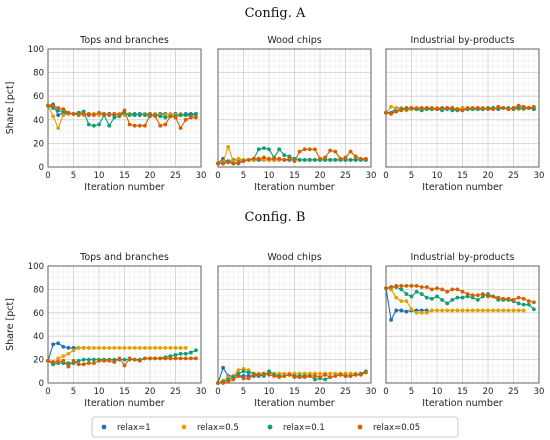  Describe the element at coordinates (345, 176) in the screenshot. I see `x-tick-label: 25` at that location.